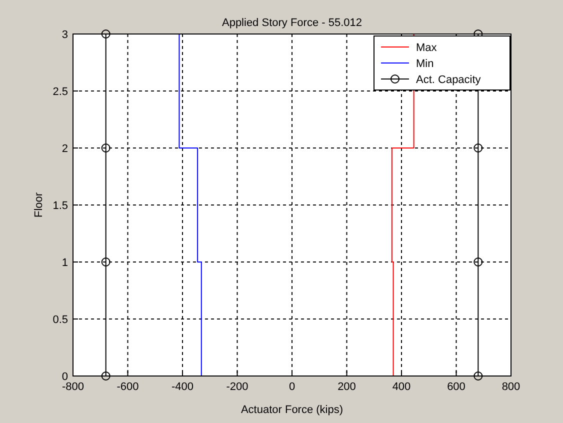 This screenshot has width=563, height=423. I want to click on y-tick-label: 0, so click(65, 377).